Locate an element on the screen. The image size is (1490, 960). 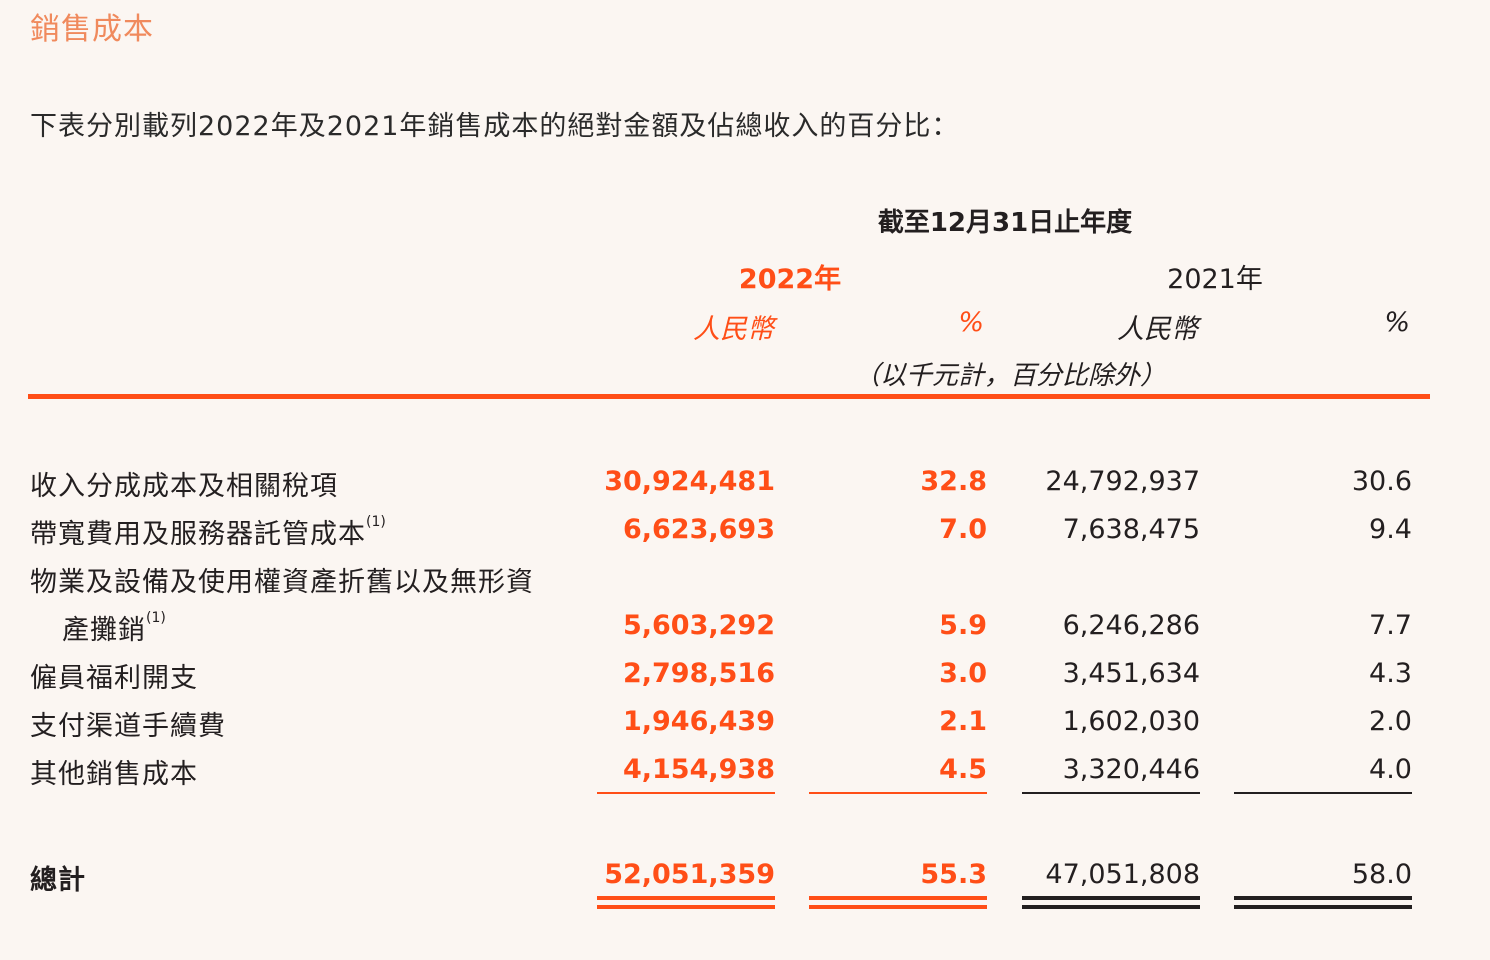
percent-2021: 4.3 is located at coordinates (1390, 673).